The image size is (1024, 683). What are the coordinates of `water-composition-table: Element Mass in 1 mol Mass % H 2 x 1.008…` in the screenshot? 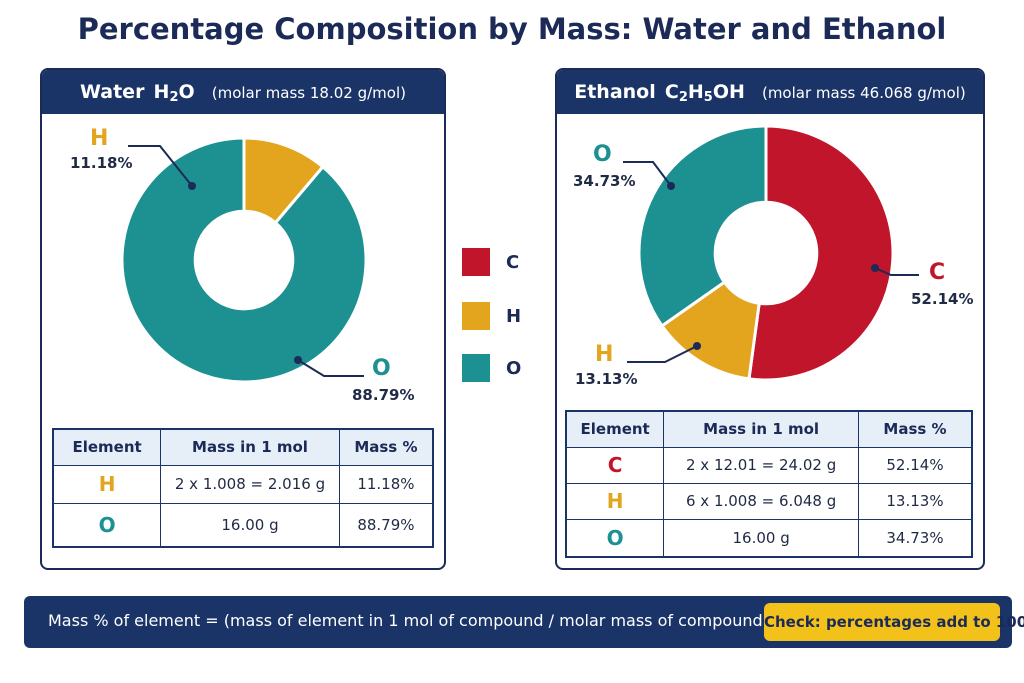 It's located at (243, 488).